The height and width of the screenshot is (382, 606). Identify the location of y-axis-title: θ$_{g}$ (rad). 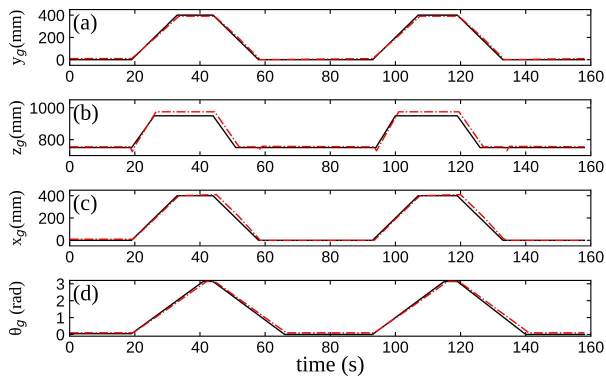
(17, 308).